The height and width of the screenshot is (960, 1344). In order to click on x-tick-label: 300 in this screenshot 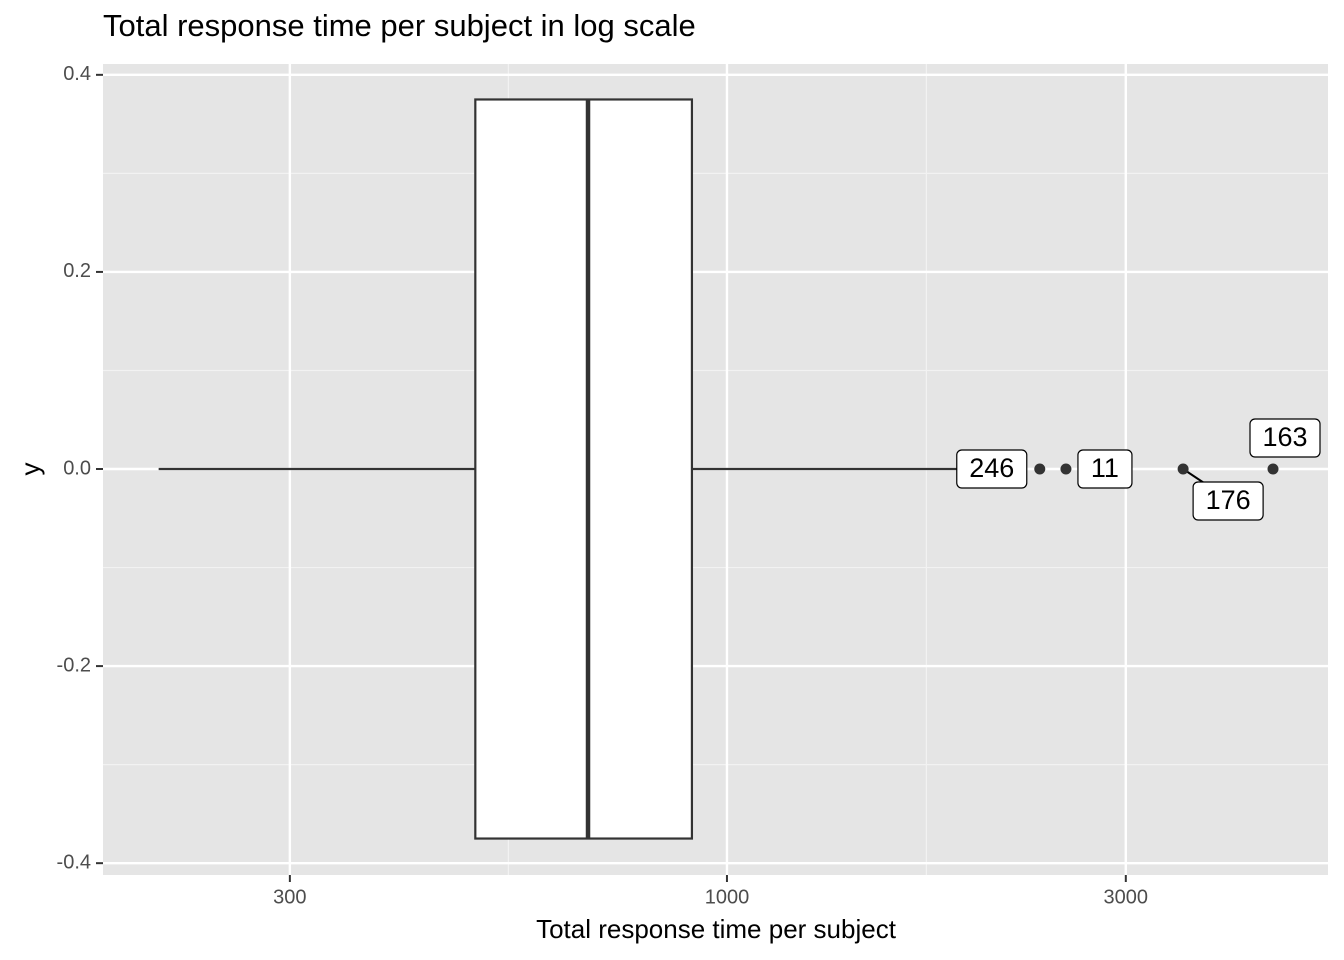, I will do `click(289, 897)`.